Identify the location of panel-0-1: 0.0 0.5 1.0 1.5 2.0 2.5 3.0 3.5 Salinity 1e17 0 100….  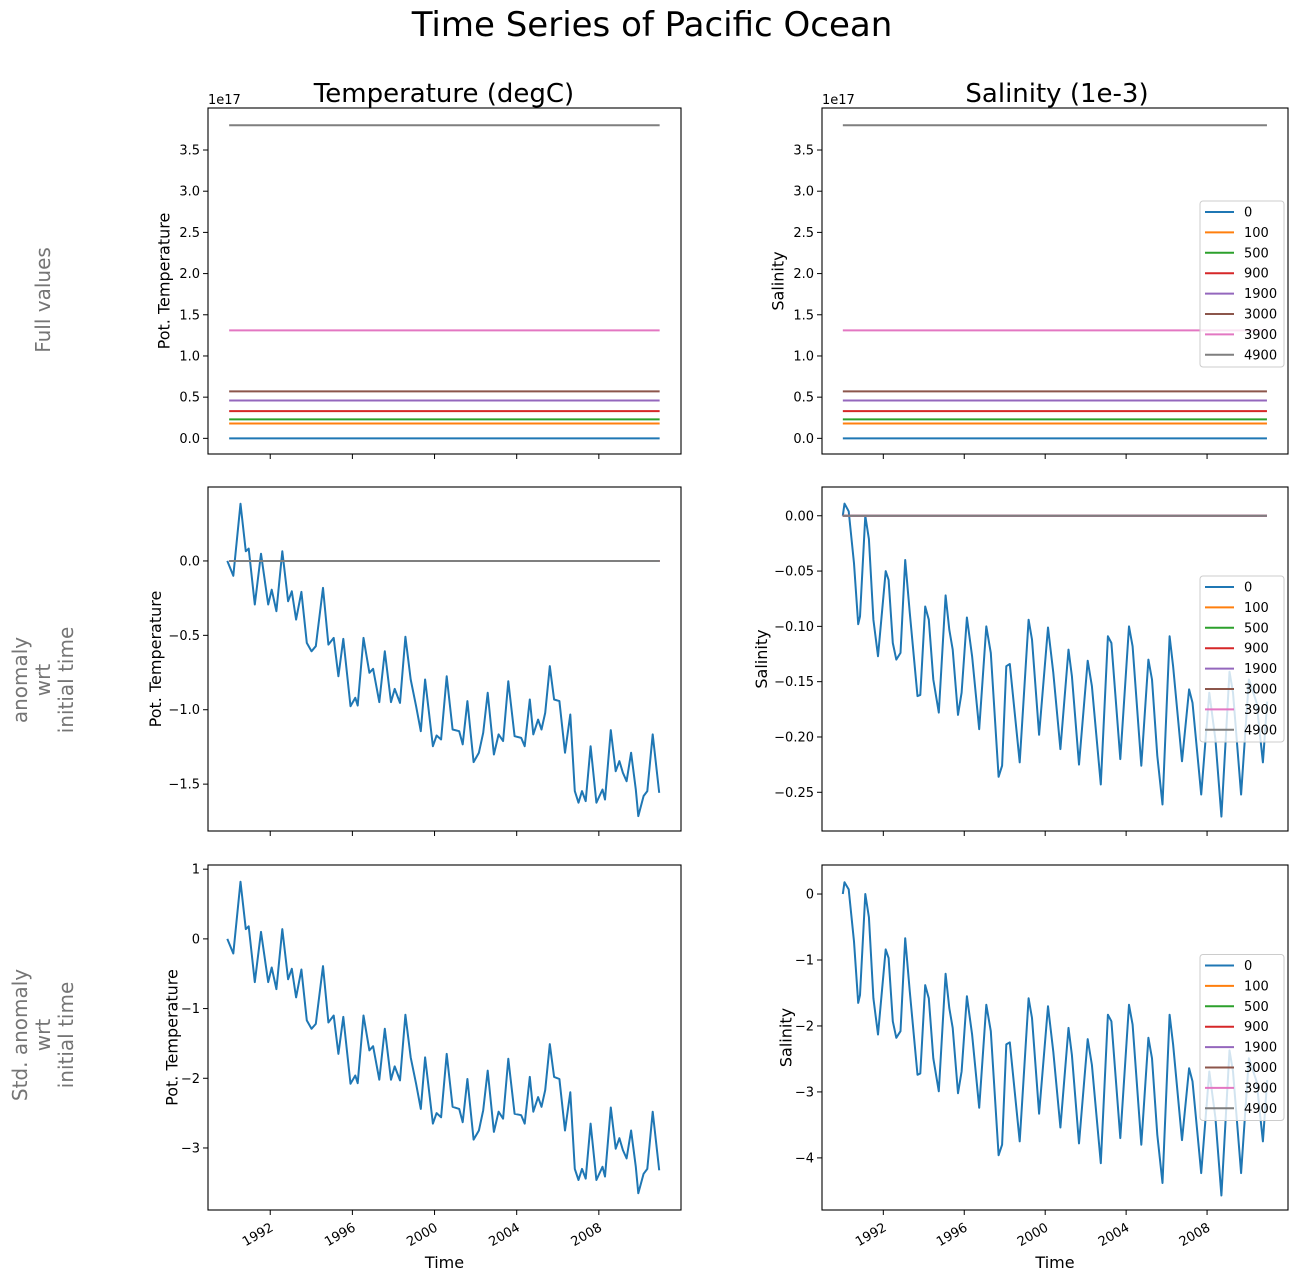
(1028, 276).